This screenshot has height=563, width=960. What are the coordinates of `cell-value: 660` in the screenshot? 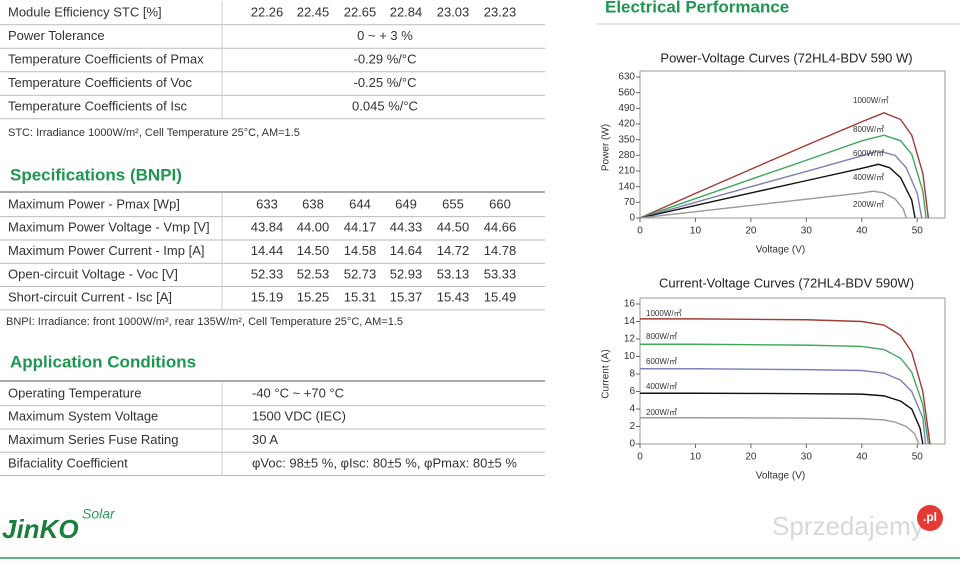 It's located at (500, 203).